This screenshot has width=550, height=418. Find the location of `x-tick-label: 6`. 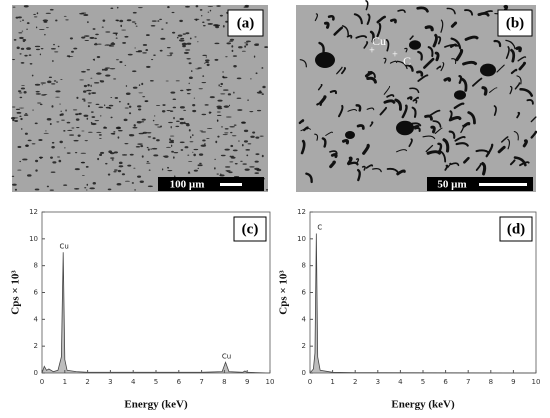

x-tick-label: 6 is located at coordinates (445, 382).